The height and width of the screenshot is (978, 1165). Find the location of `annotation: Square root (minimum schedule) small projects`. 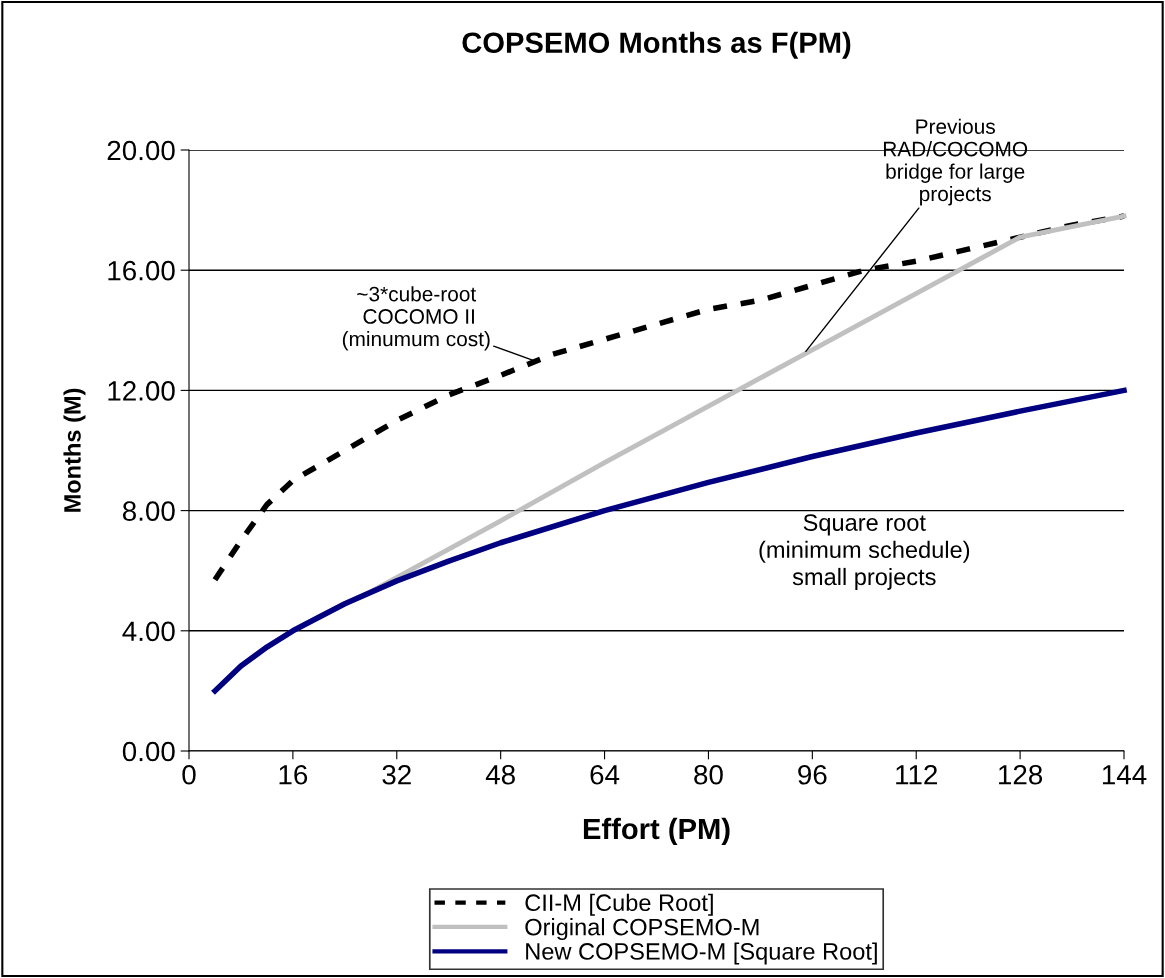

annotation: Square root (minimum schedule) small projects is located at coordinates (864, 552).